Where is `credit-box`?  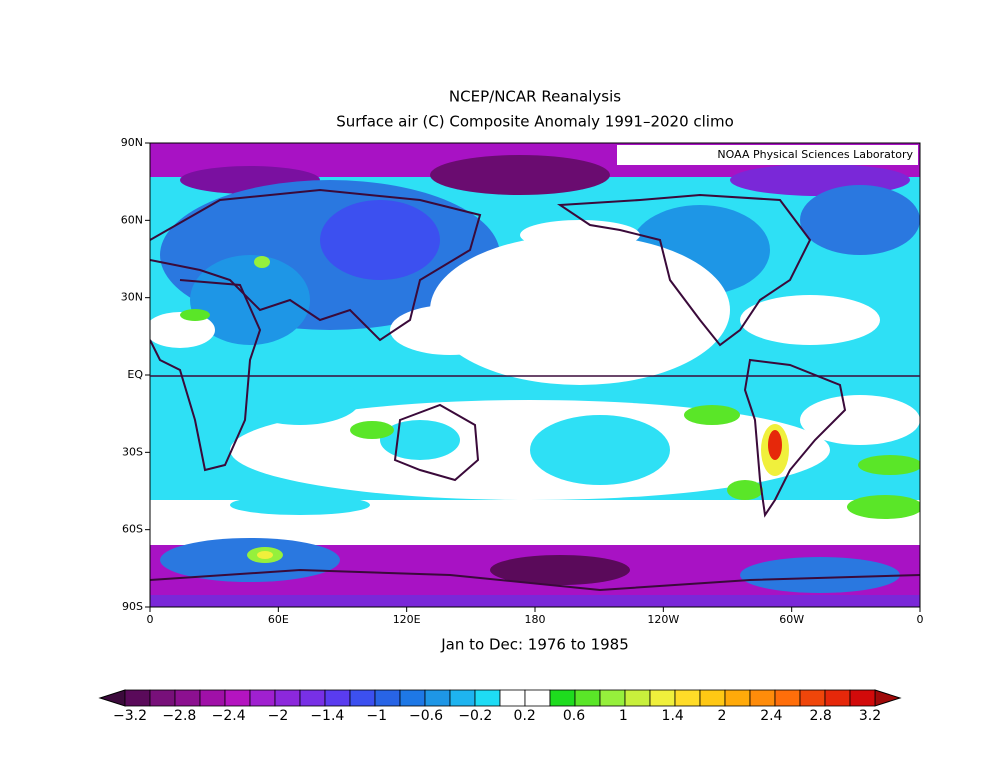
credit-box is located at coordinates (767, 155).